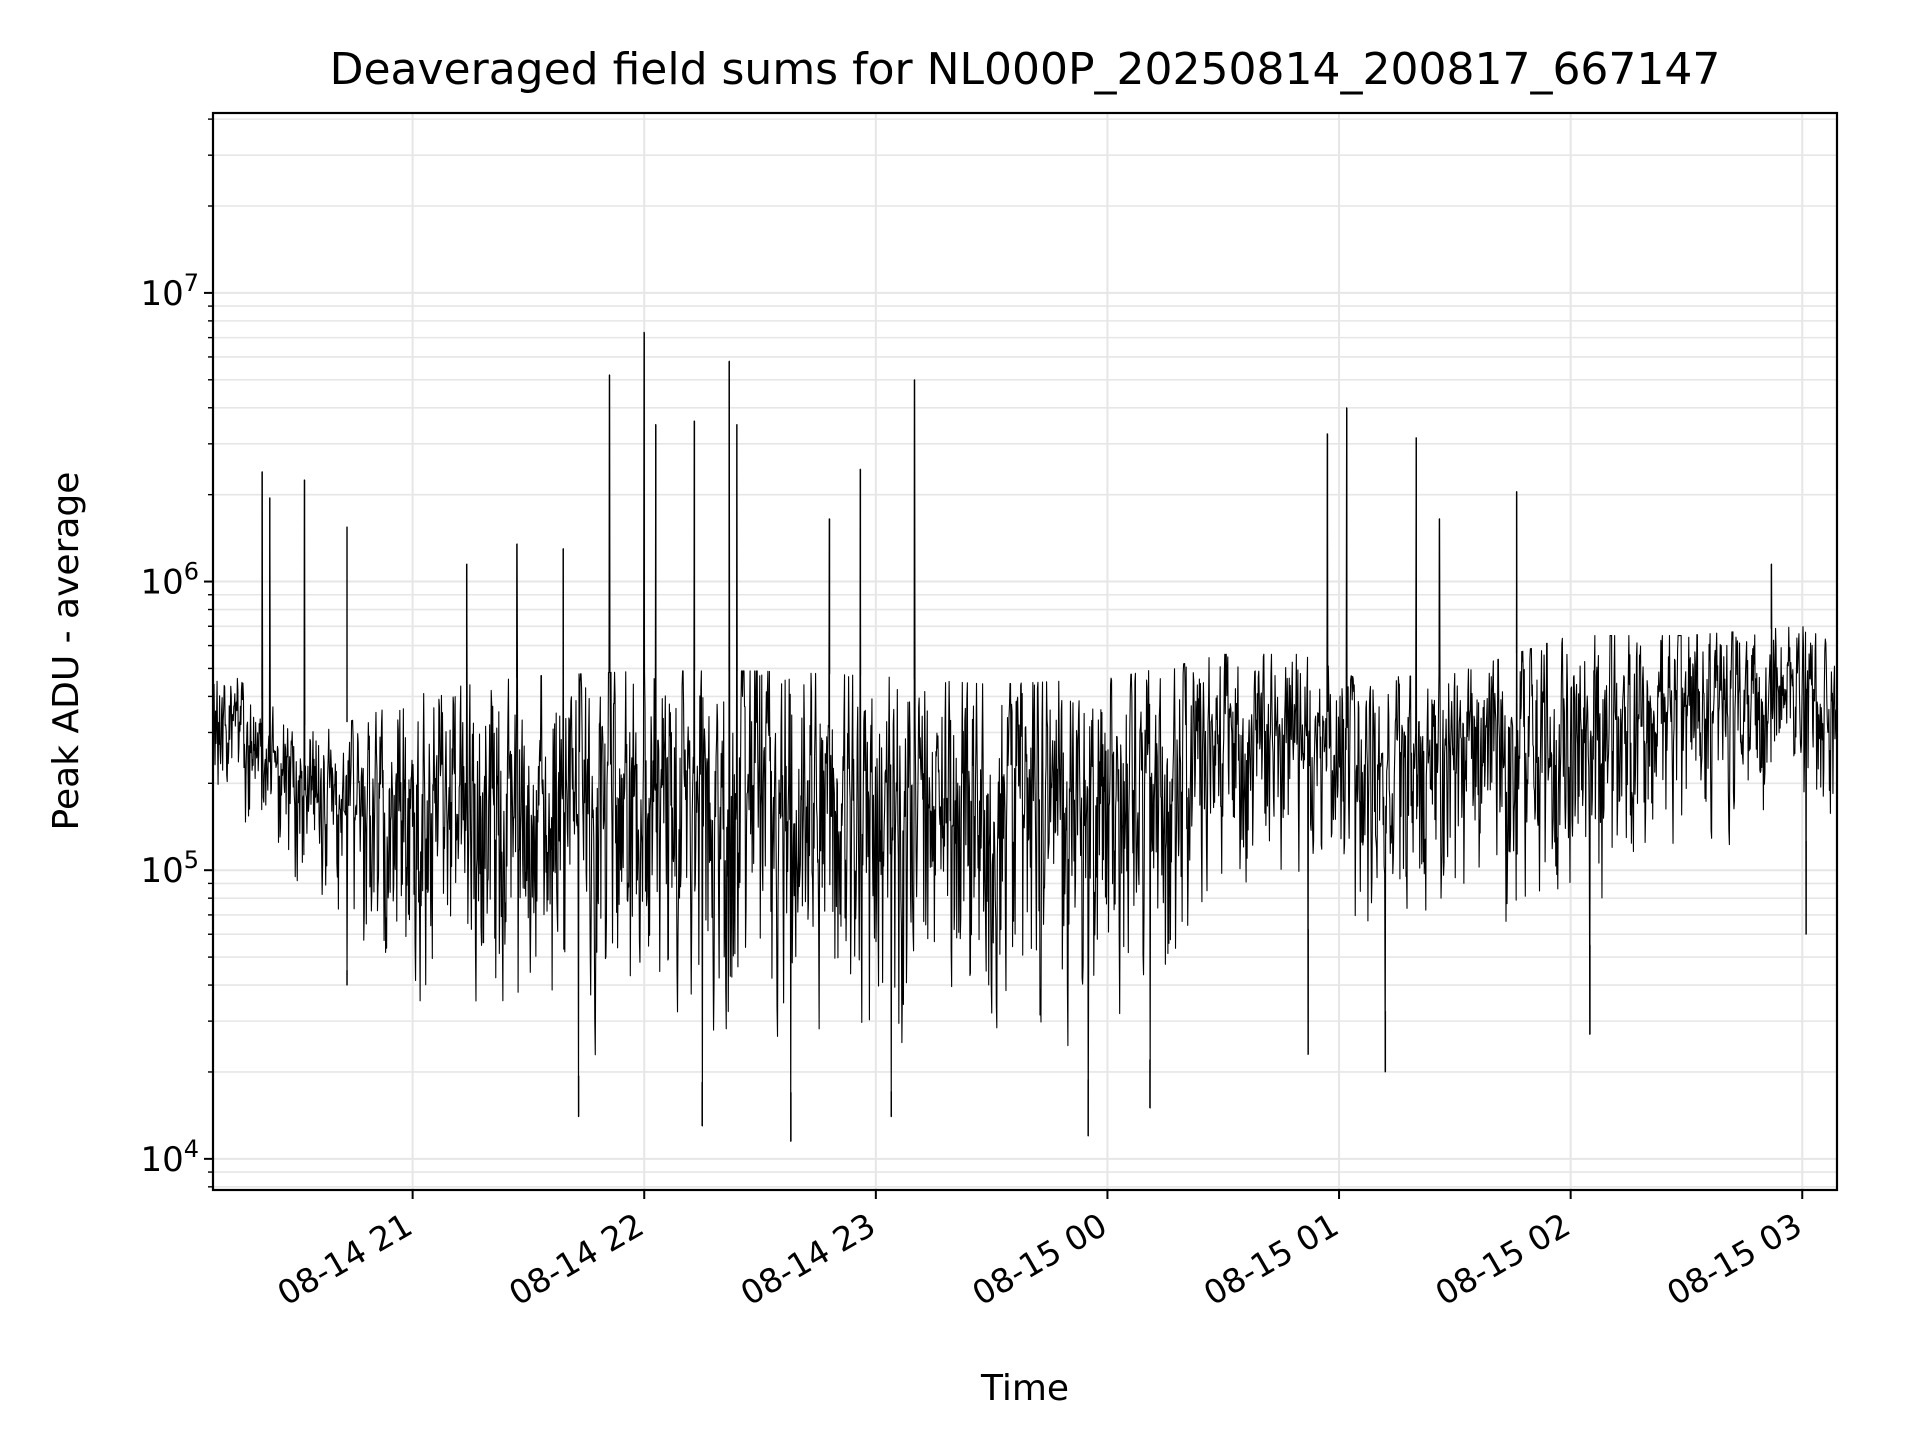 The width and height of the screenshot is (1920, 1440). Describe the element at coordinates (1503, 1259) in the screenshot. I see `x-tick-label: 08-15 02` at that location.